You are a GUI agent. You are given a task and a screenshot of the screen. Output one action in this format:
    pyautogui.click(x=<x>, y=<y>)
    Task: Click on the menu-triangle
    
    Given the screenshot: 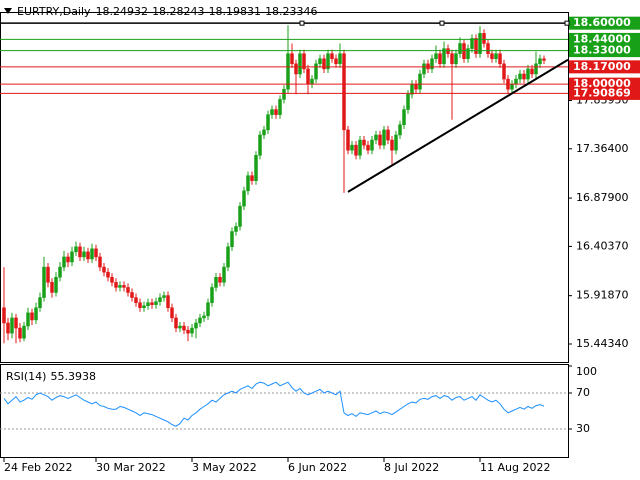 What is the action you would take?
    pyautogui.click(x=8, y=11)
    